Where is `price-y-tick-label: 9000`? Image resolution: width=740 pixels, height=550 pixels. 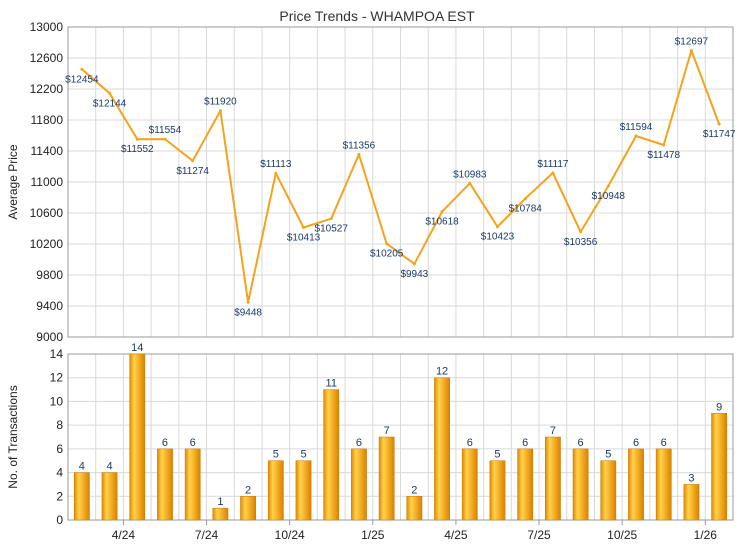
price-y-tick-label: 9000 is located at coordinates (49, 337).